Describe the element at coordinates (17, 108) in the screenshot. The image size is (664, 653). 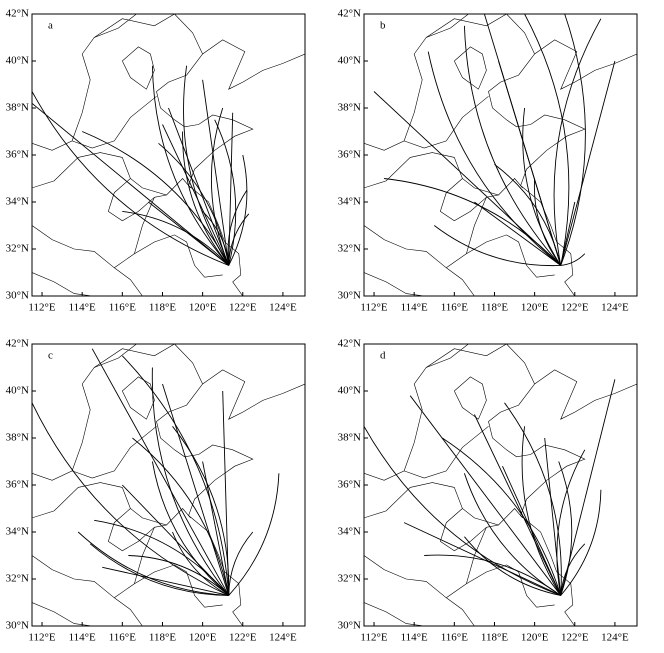
I see `lat-label: 38°N` at that location.